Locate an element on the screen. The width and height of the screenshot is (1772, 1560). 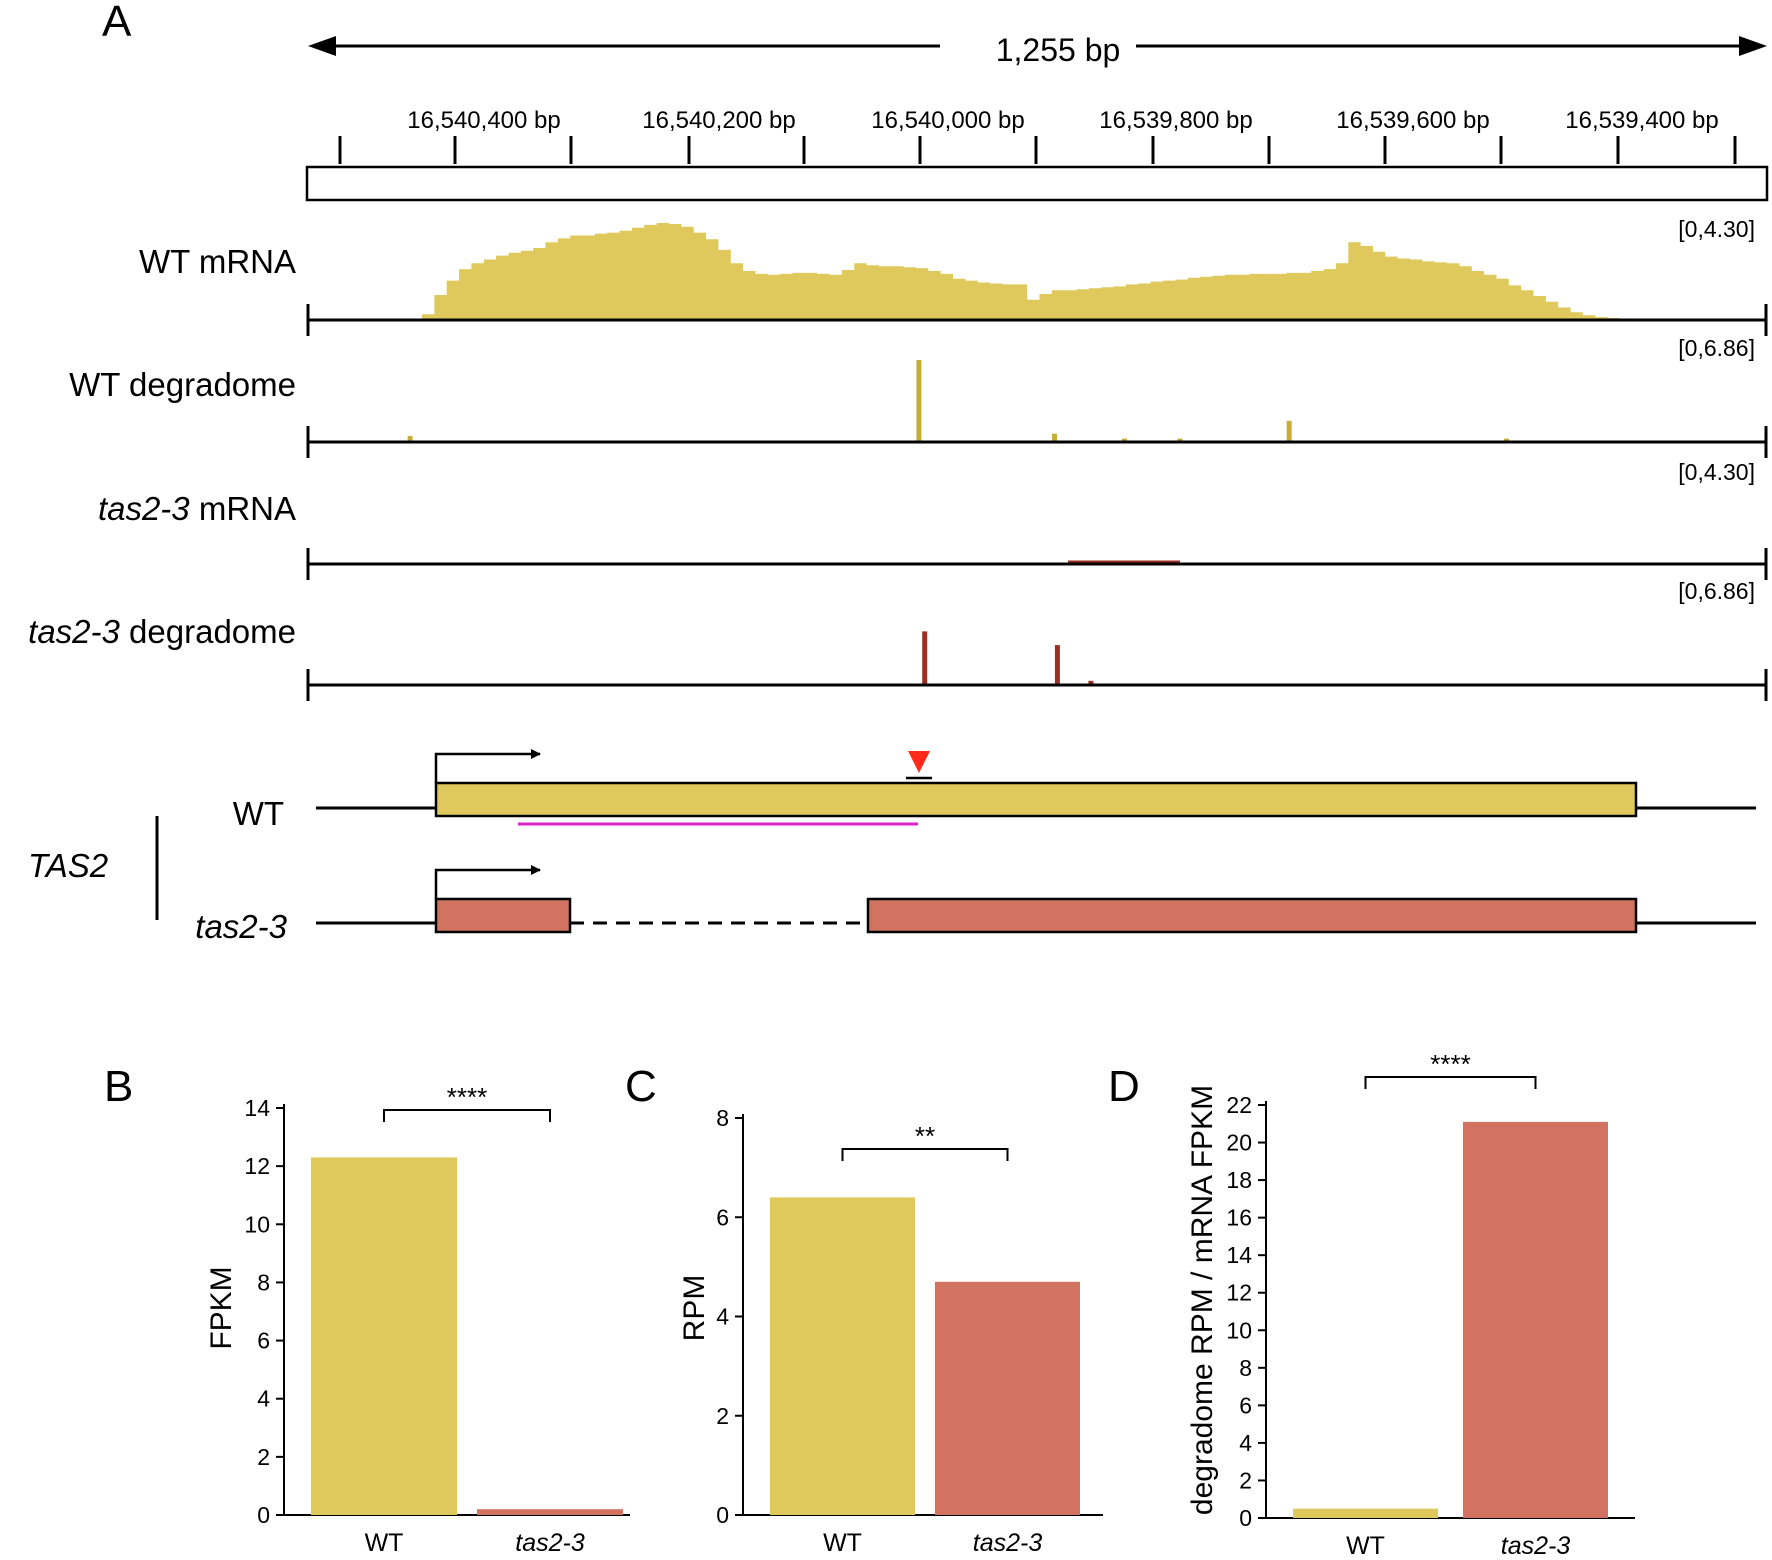
y-axis-label: FPKM is located at coordinates (221, 1307).